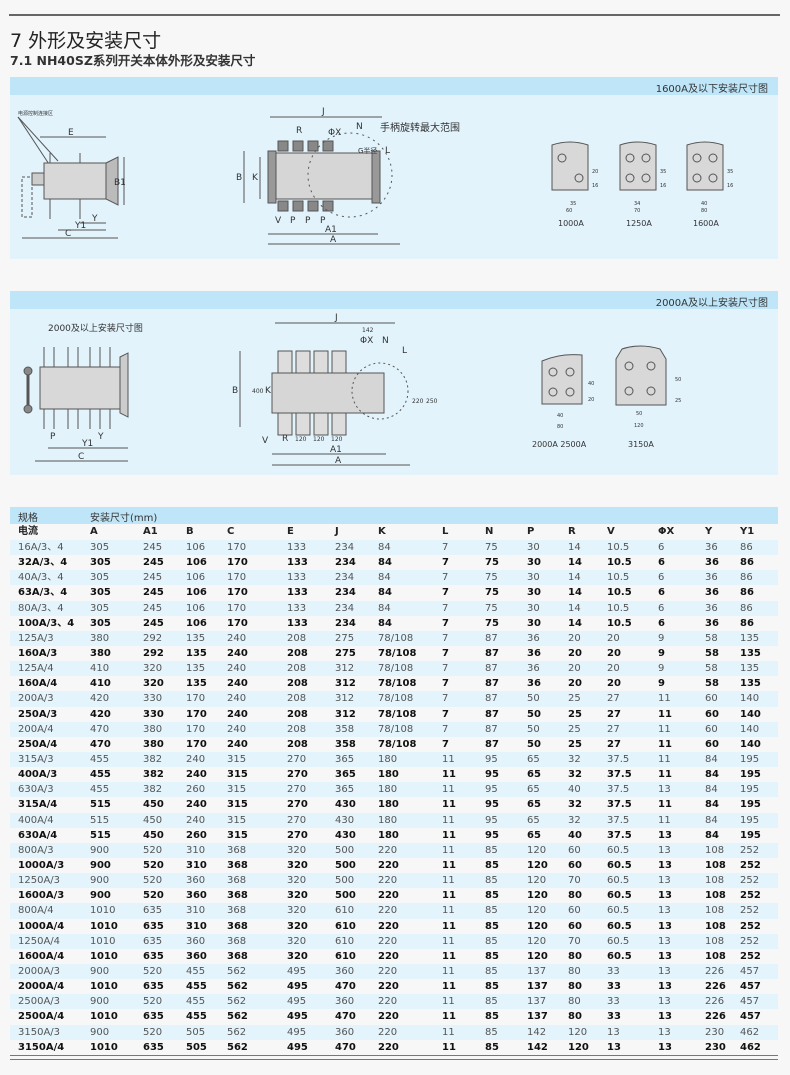  Describe the element at coordinates (537, 1047) in the screenshot. I see `dimension-cell: 142` at that location.